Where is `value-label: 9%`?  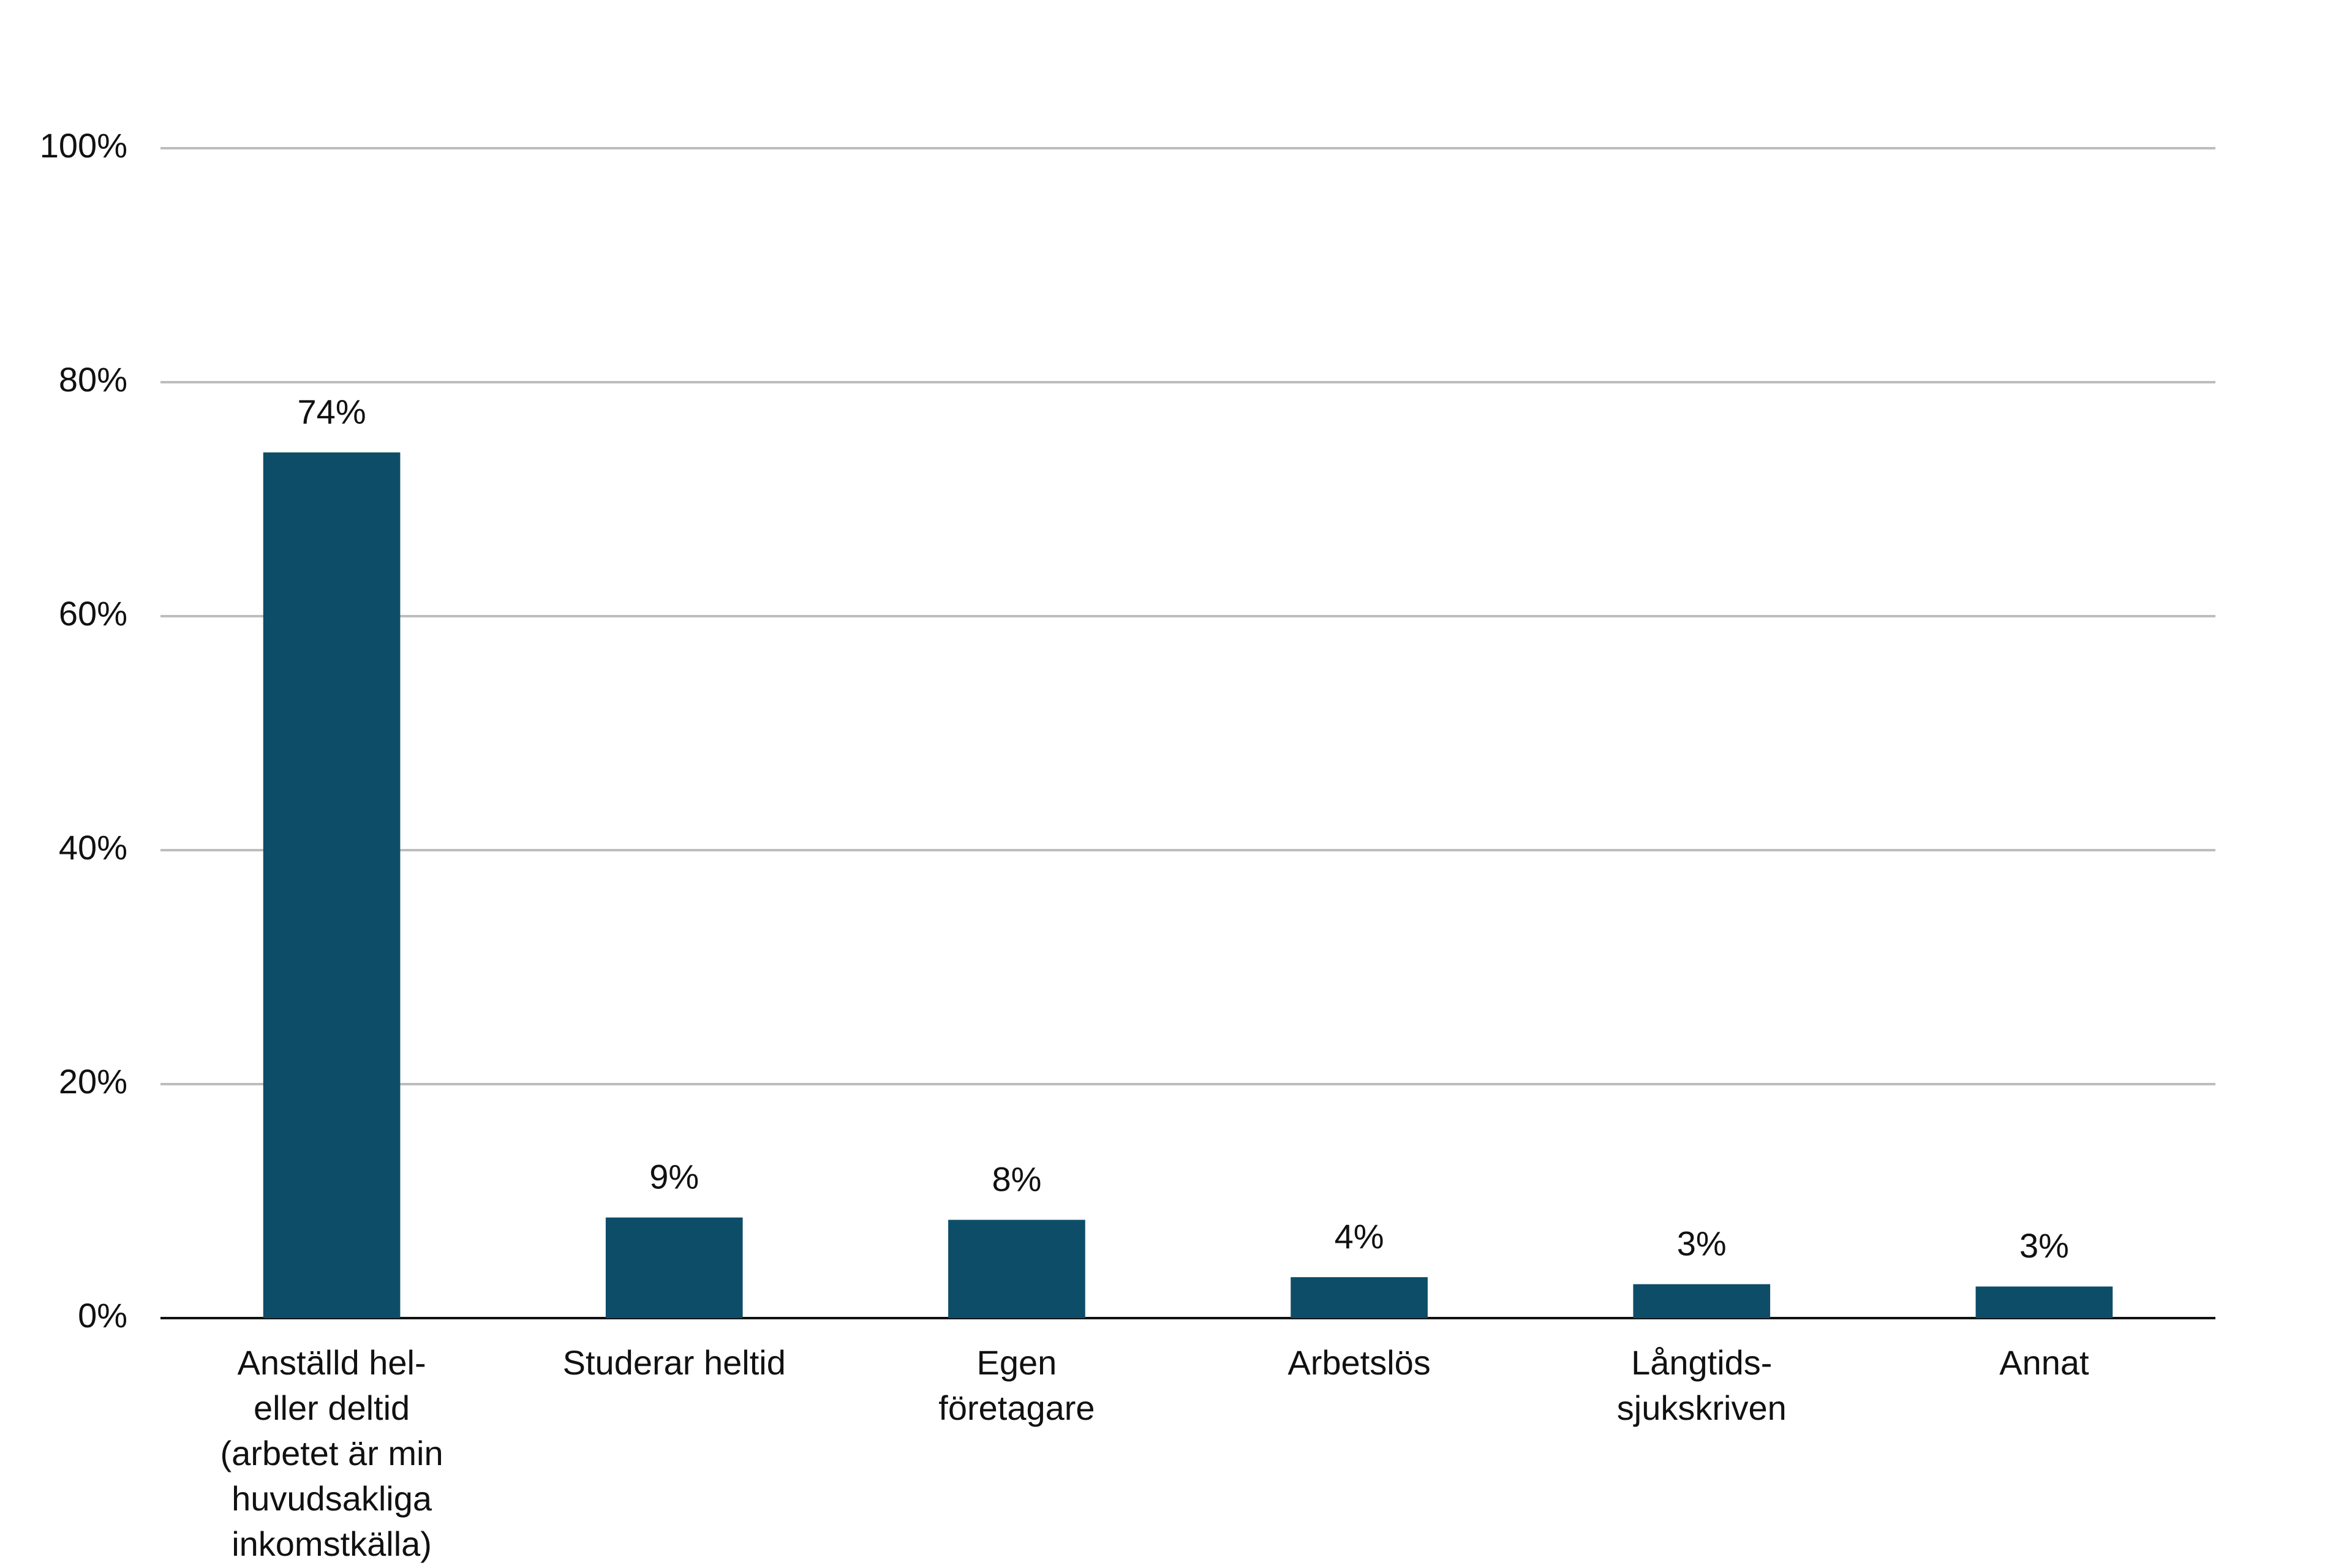
value-label: 9% is located at coordinates (674, 1177).